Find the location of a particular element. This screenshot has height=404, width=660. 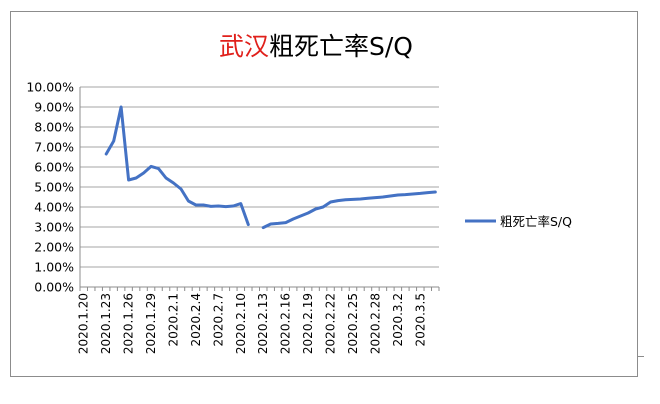

x-tick-label: 2020.2.25 is located at coordinates (353, 323).